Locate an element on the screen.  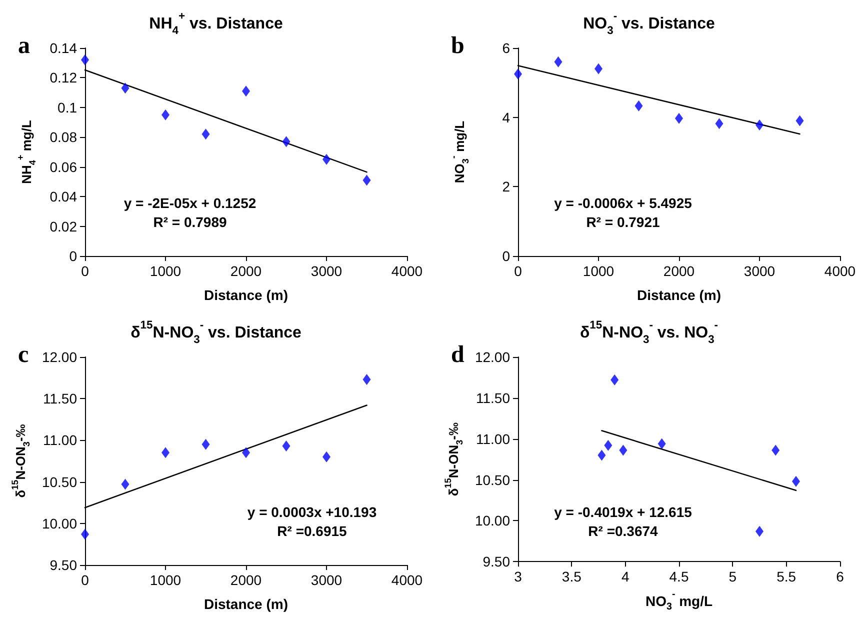
y-tick-label: 0.02 is located at coordinates (64, 226).